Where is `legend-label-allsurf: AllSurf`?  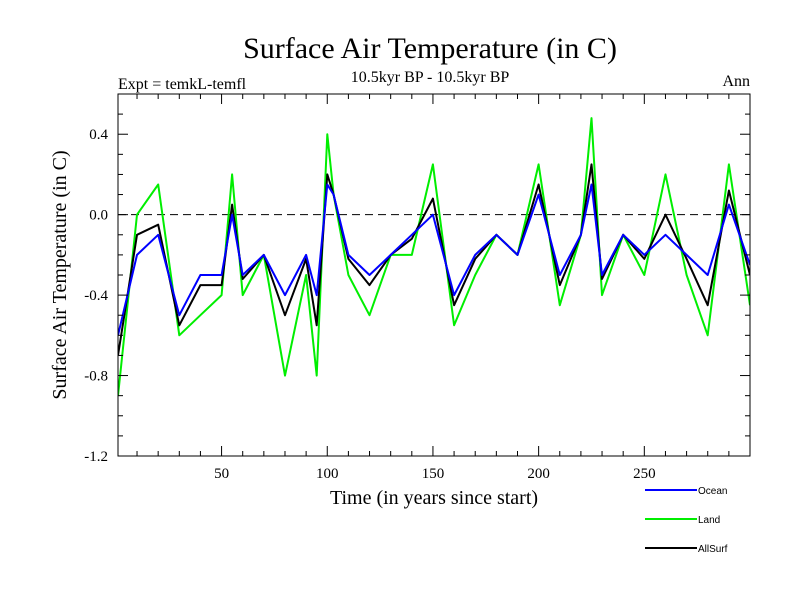
legend-label-allsurf: AllSurf is located at coordinates (713, 549).